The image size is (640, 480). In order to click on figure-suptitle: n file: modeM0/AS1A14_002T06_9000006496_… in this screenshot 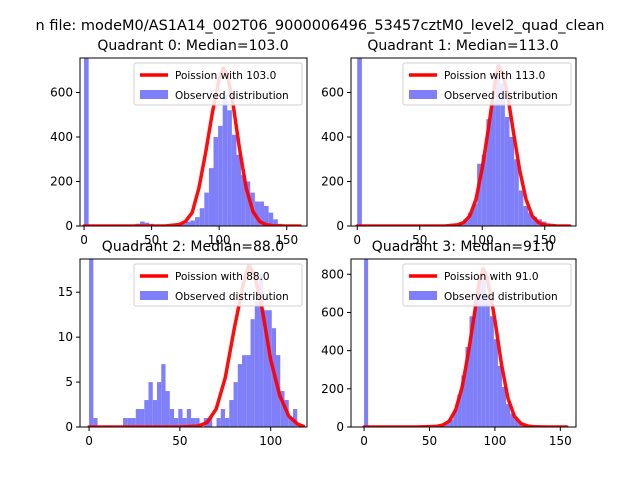, I will do `click(320, 26)`.